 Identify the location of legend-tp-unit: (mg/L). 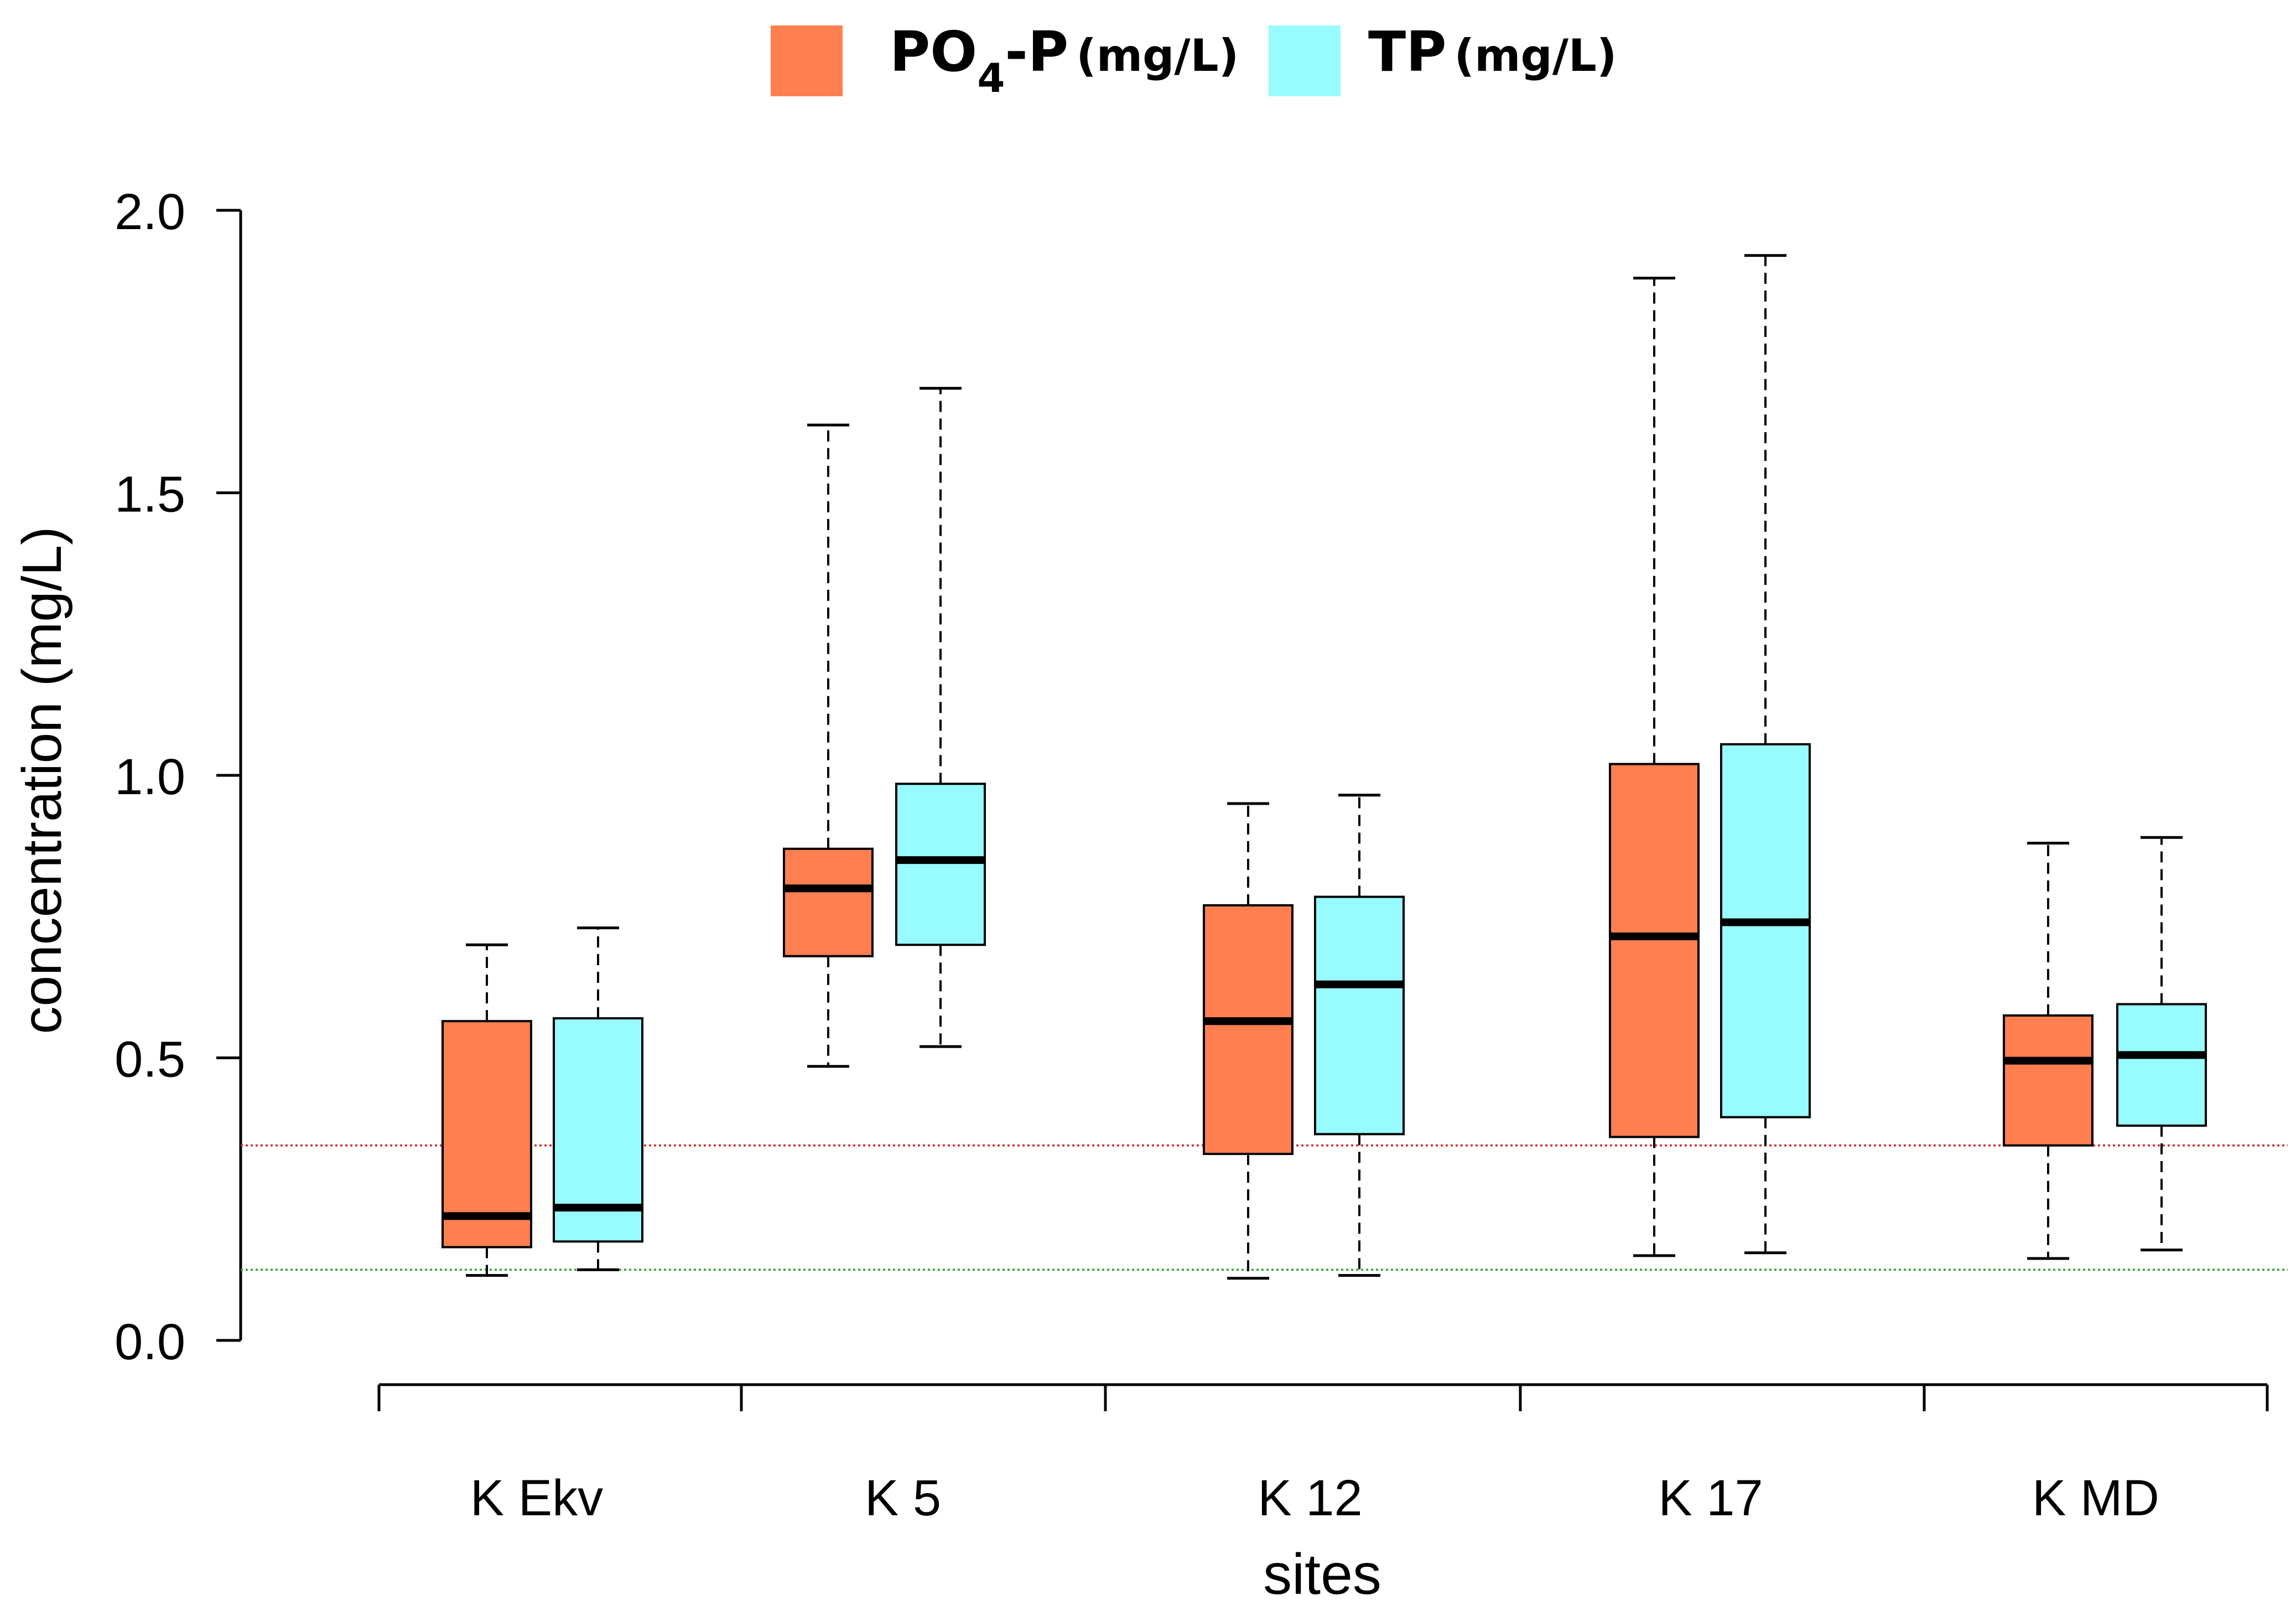
(1536, 55).